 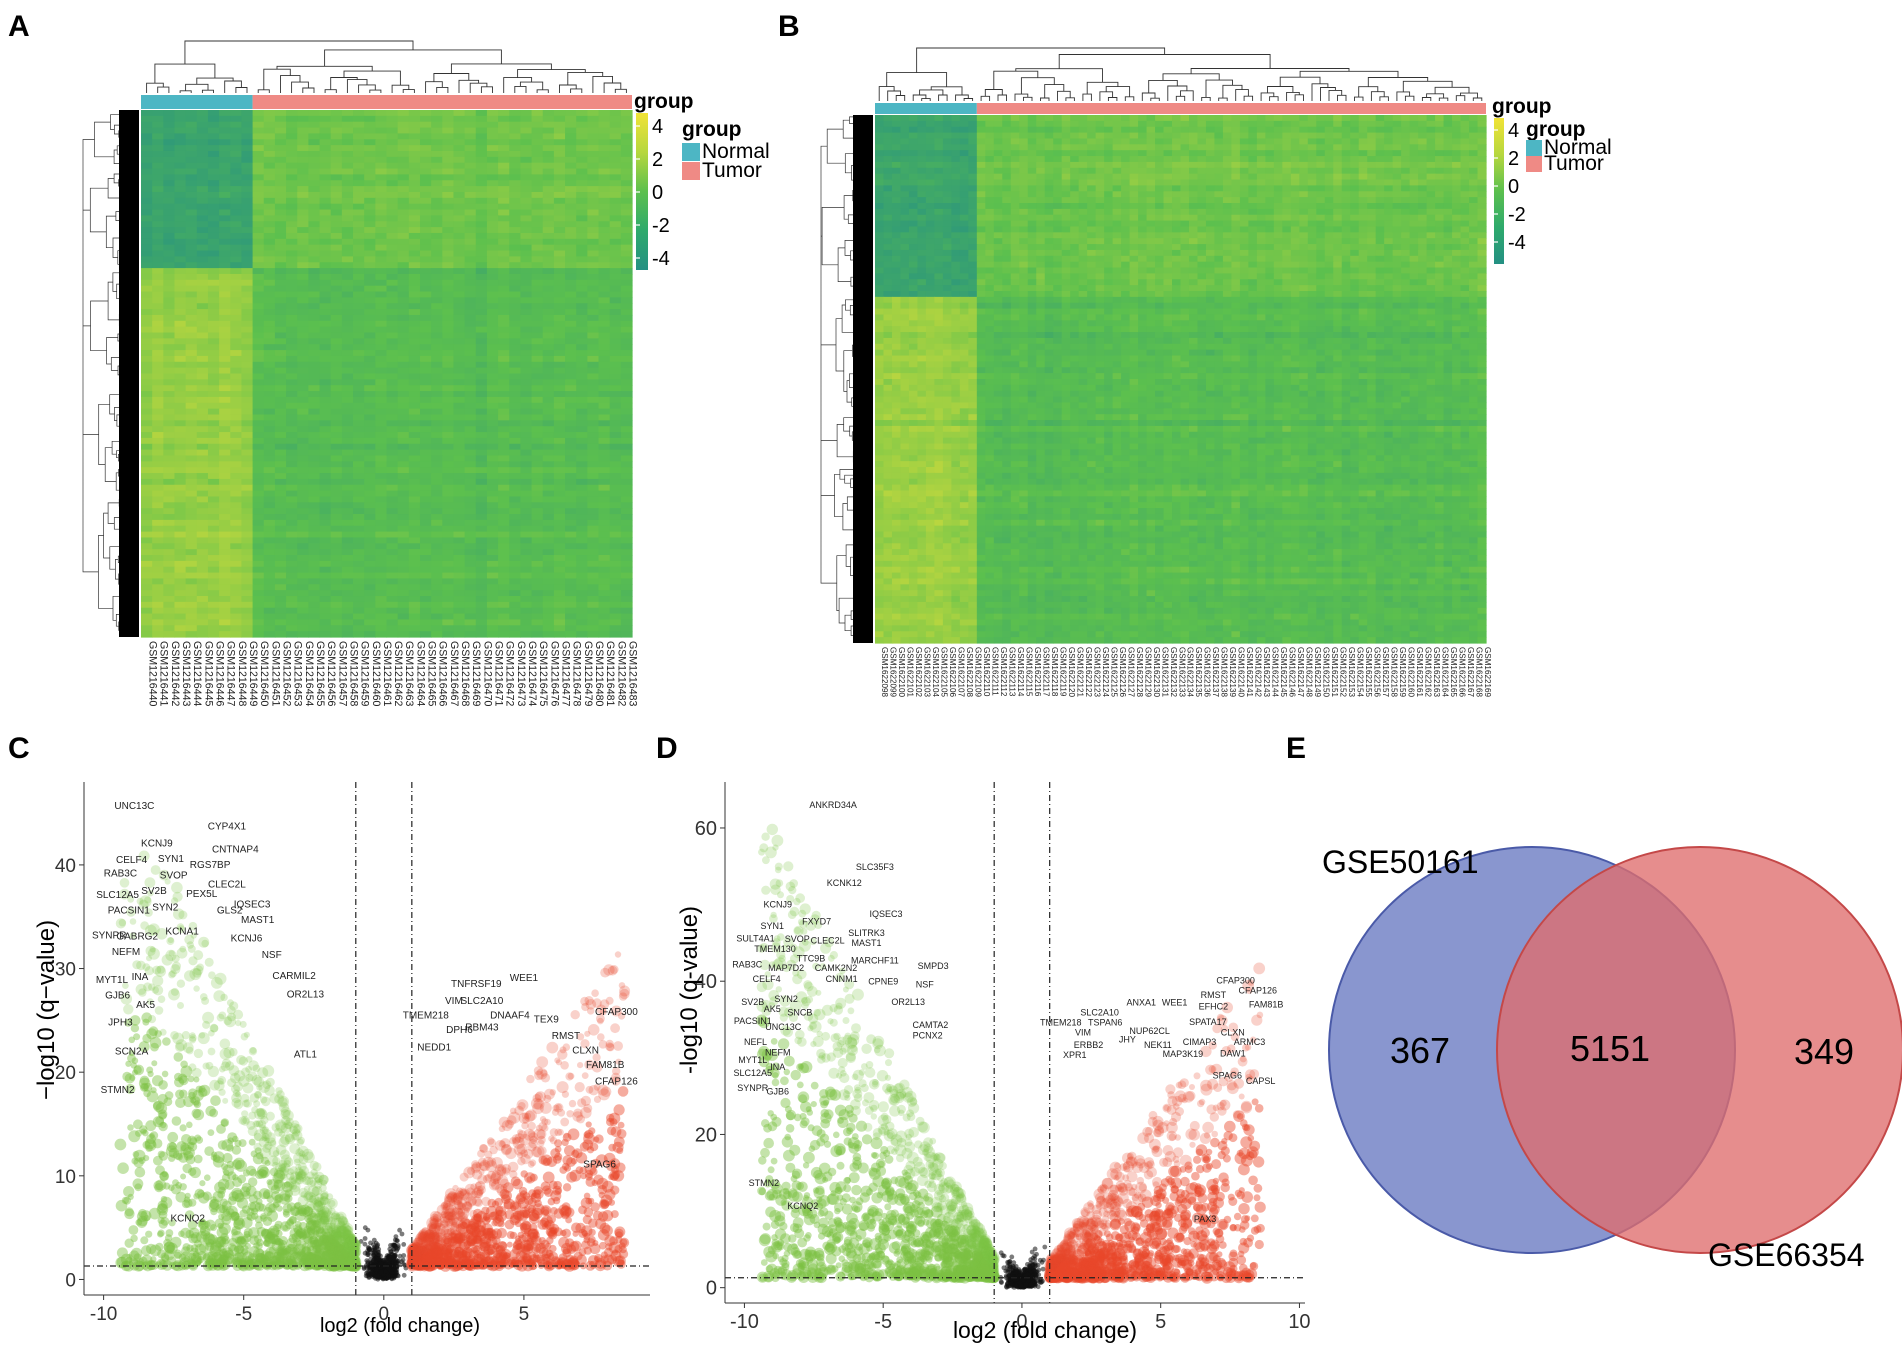 What do you see at coordinates (208, 673) in the screenshot?
I see `sample-label: GSM1216445` at bounding box center [208, 673].